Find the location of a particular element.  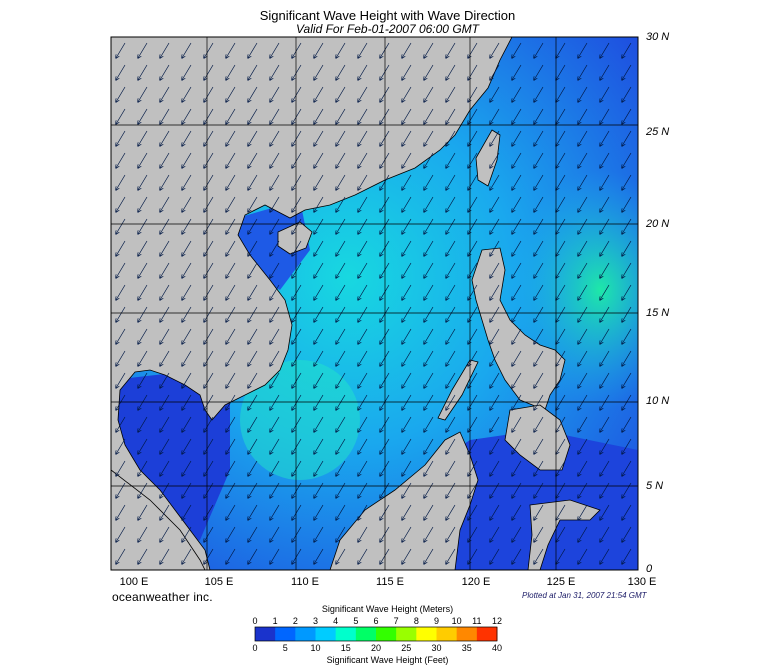

colorbar-meters-tick: 3 is located at coordinates (315, 621).